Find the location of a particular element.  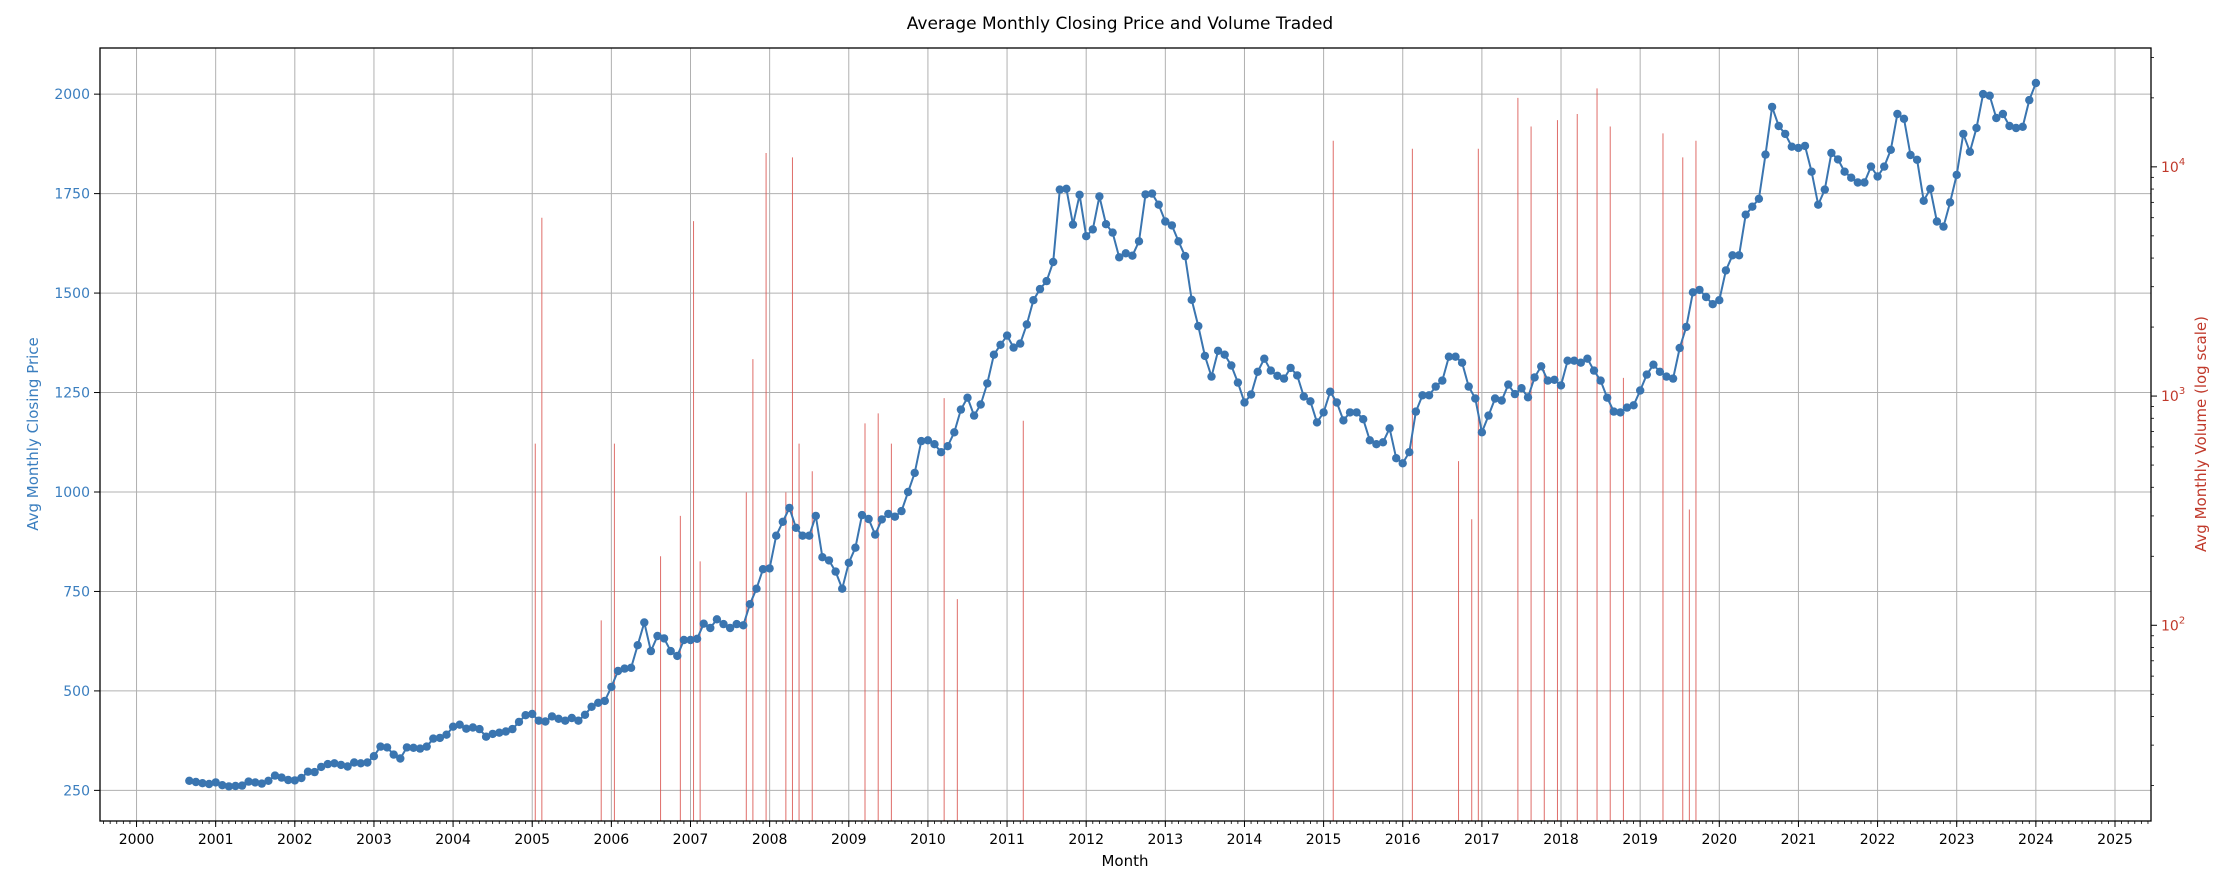

x-tick-label: 2025 is located at coordinates (2115, 840).